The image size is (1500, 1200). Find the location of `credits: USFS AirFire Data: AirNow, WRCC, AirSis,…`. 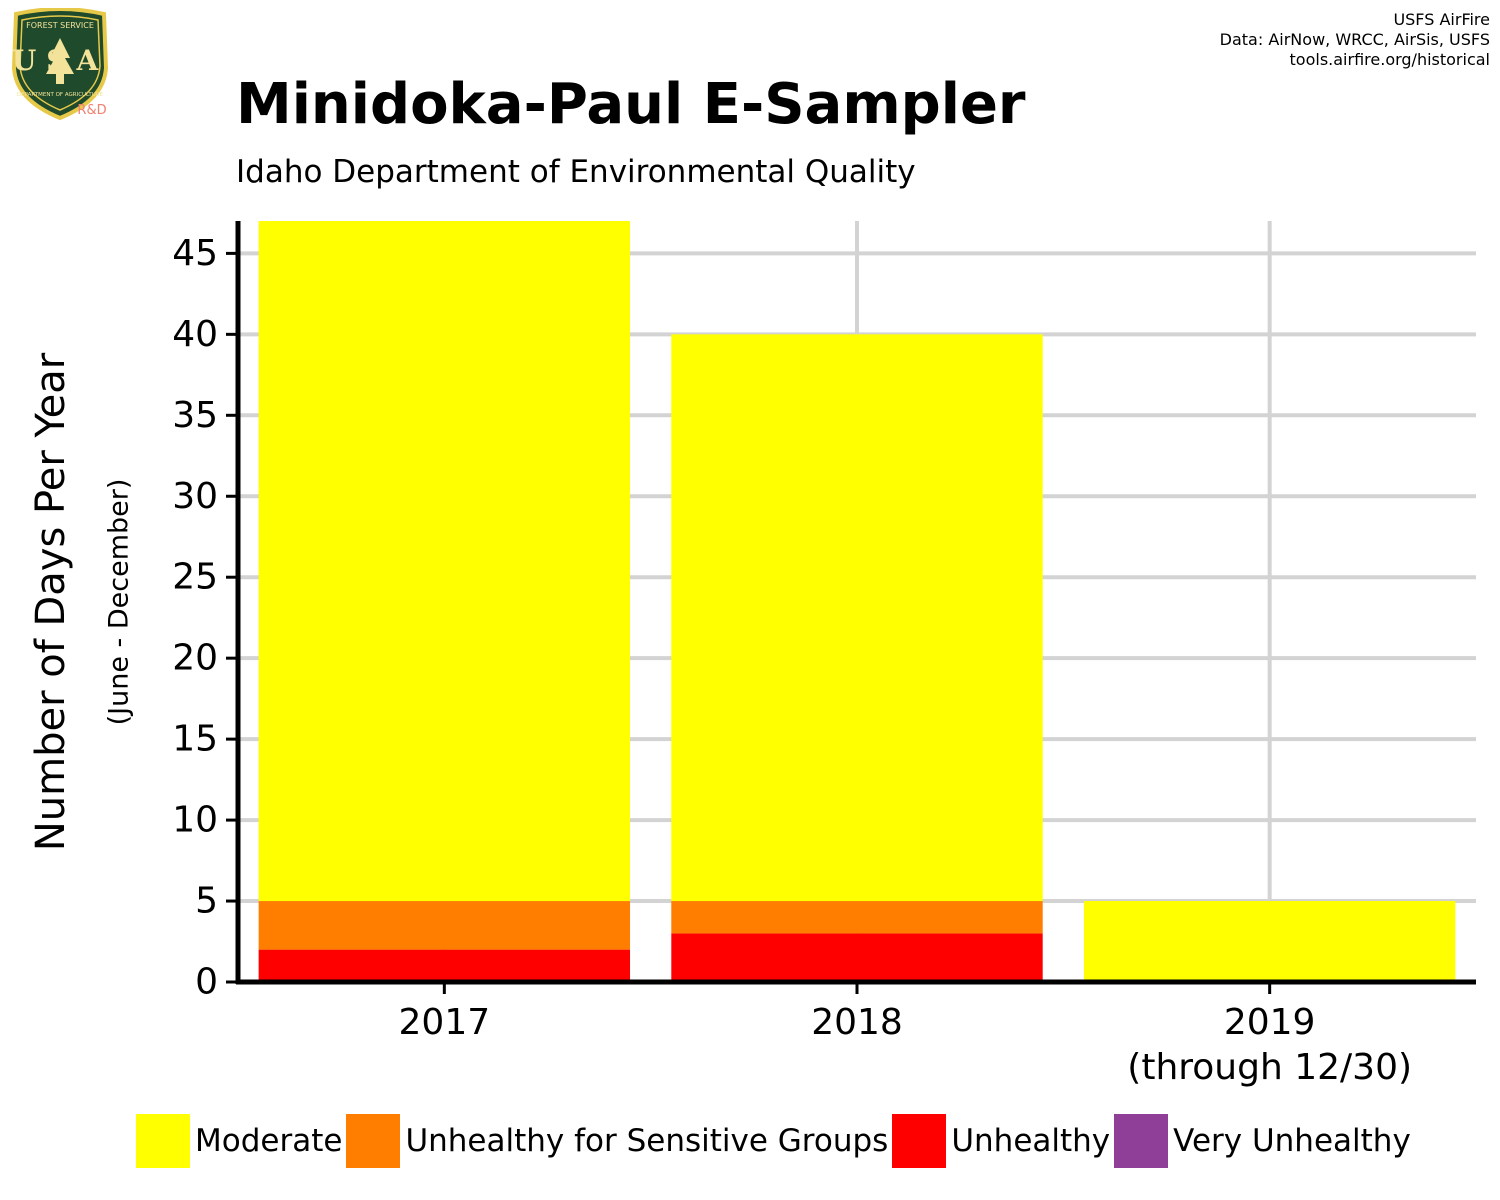

credits: USFS AirFire Data: AirNow, WRCC, AirSis,… is located at coordinates (1355, 40).